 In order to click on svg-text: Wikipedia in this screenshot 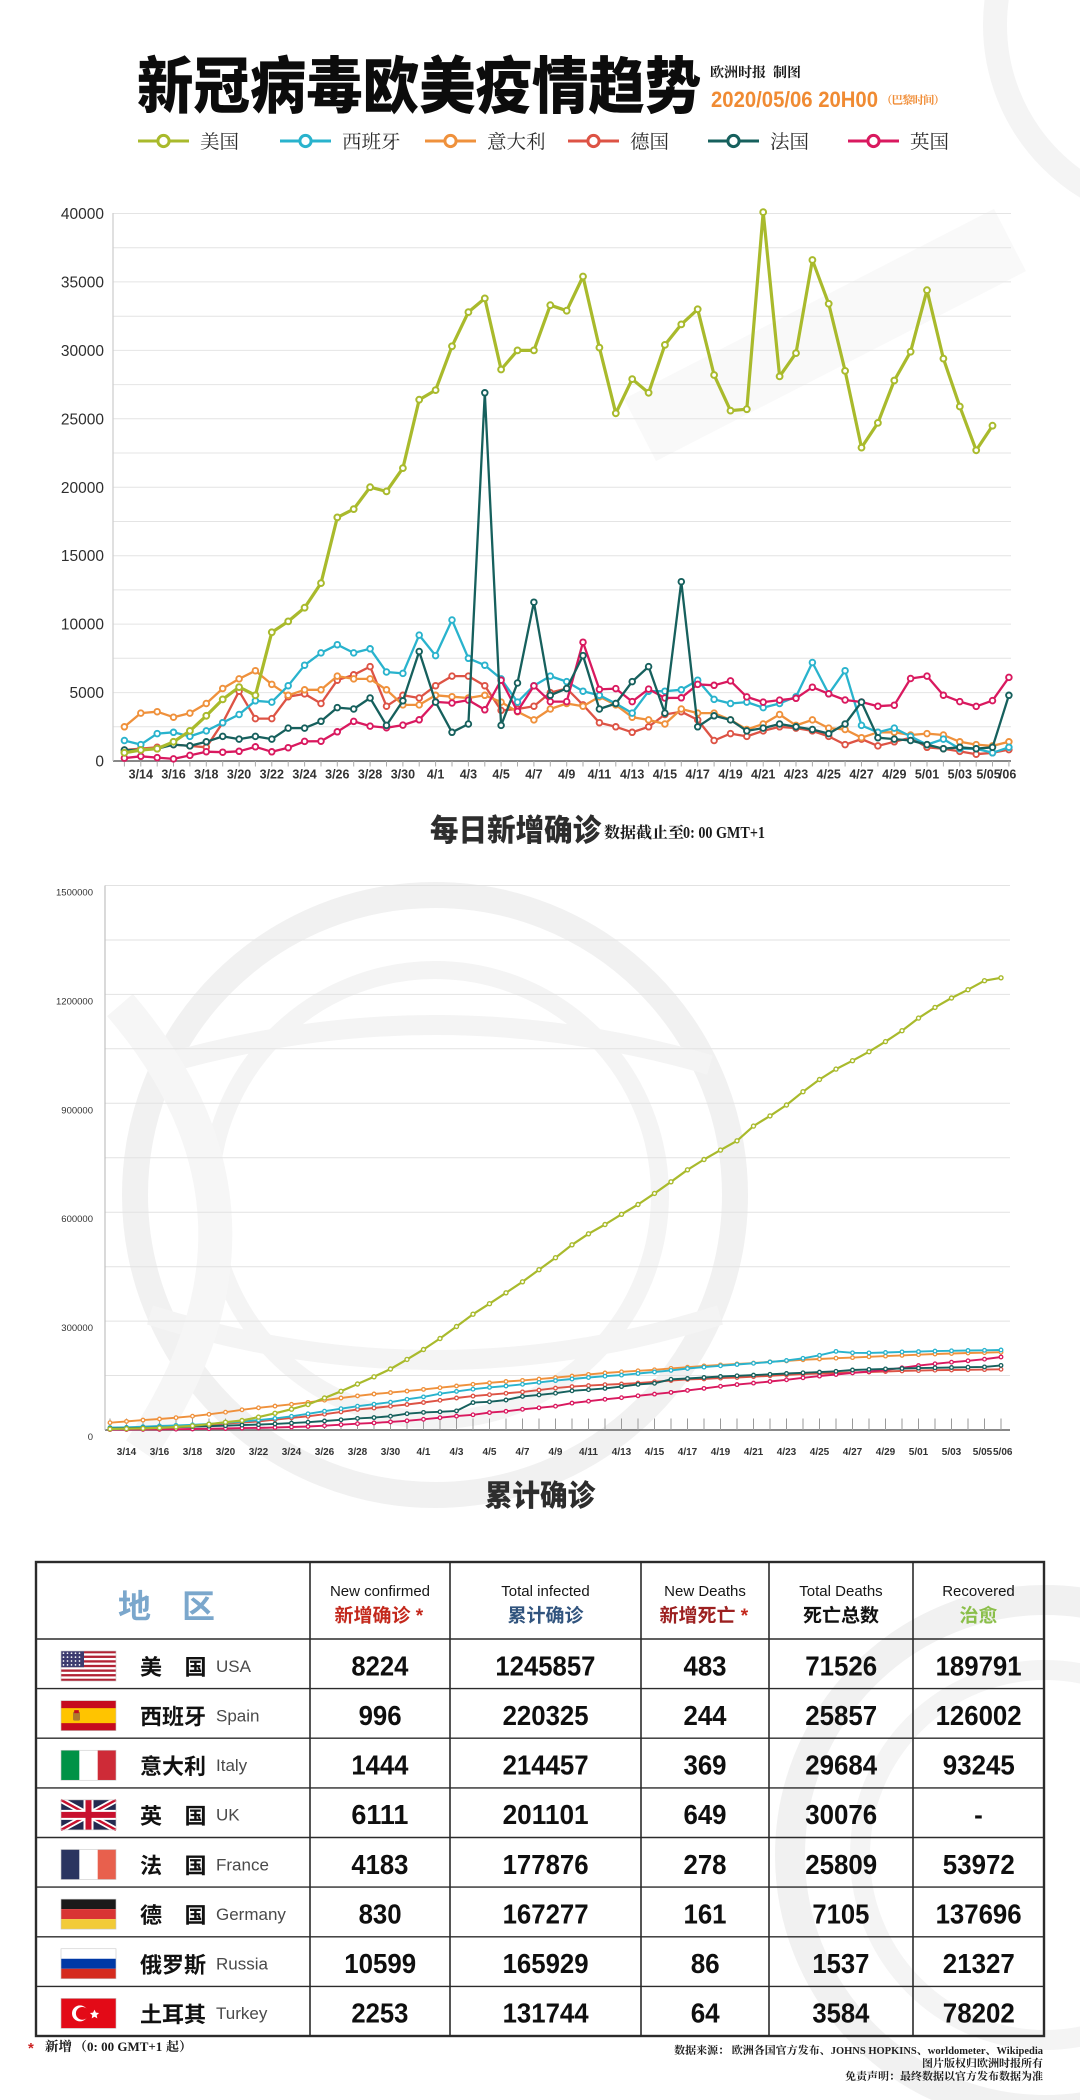, I will do `click(1020, 2051)`.